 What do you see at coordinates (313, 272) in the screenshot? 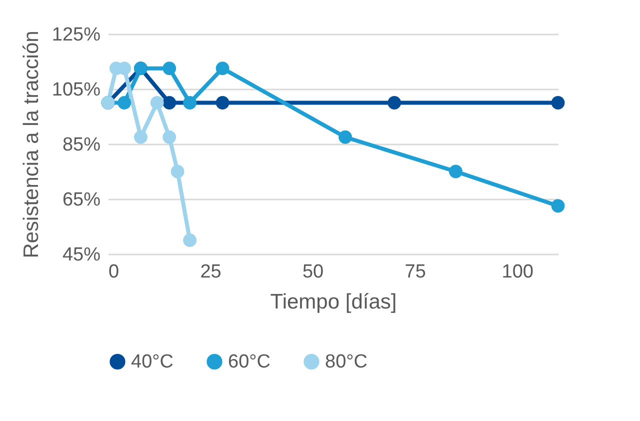
I see `x-tick-label: 50` at bounding box center [313, 272].